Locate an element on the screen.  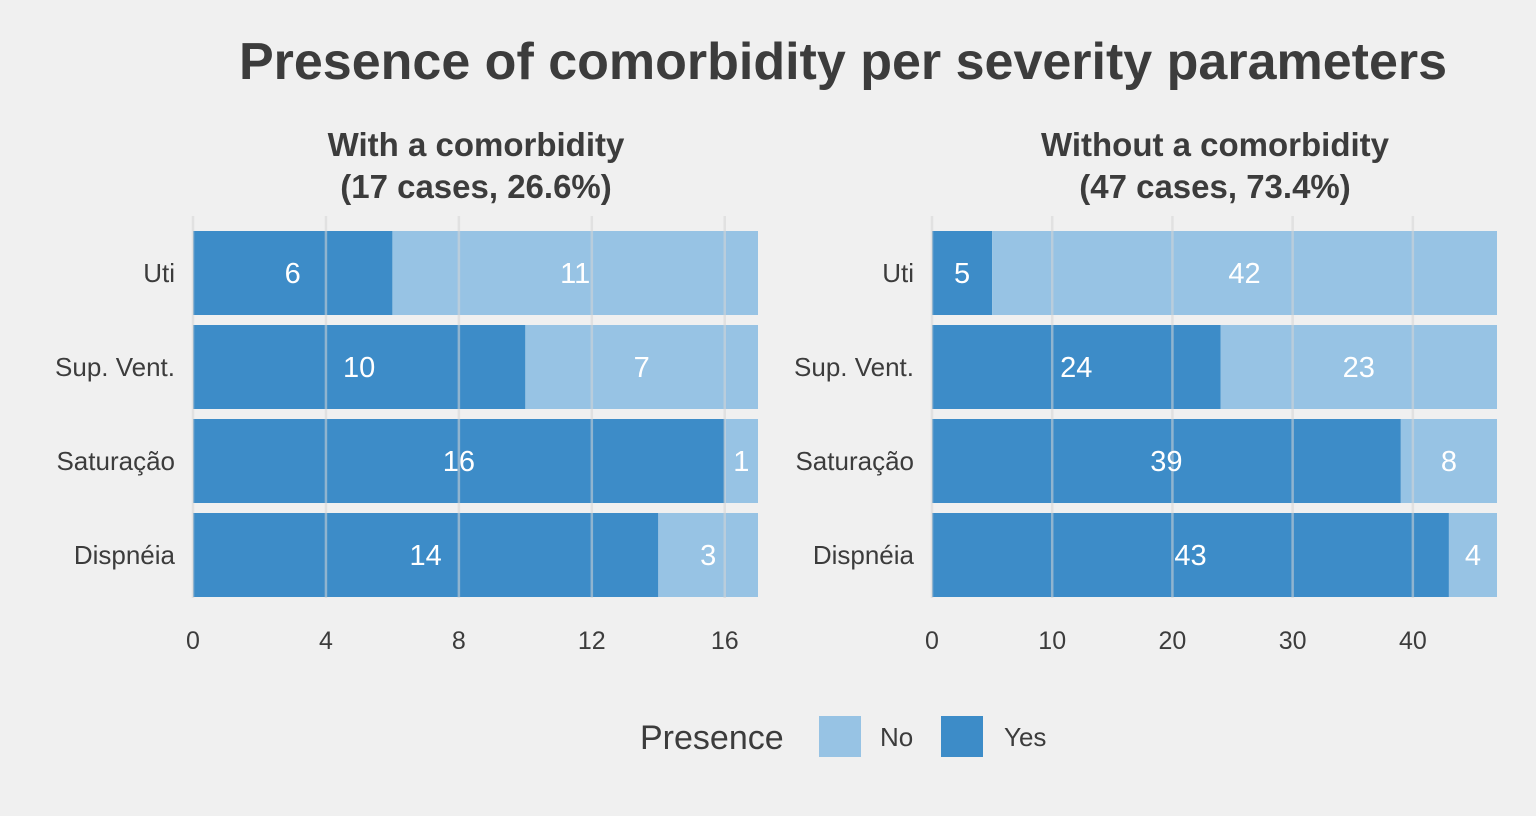
tick-label: 4 is located at coordinates (326, 641).